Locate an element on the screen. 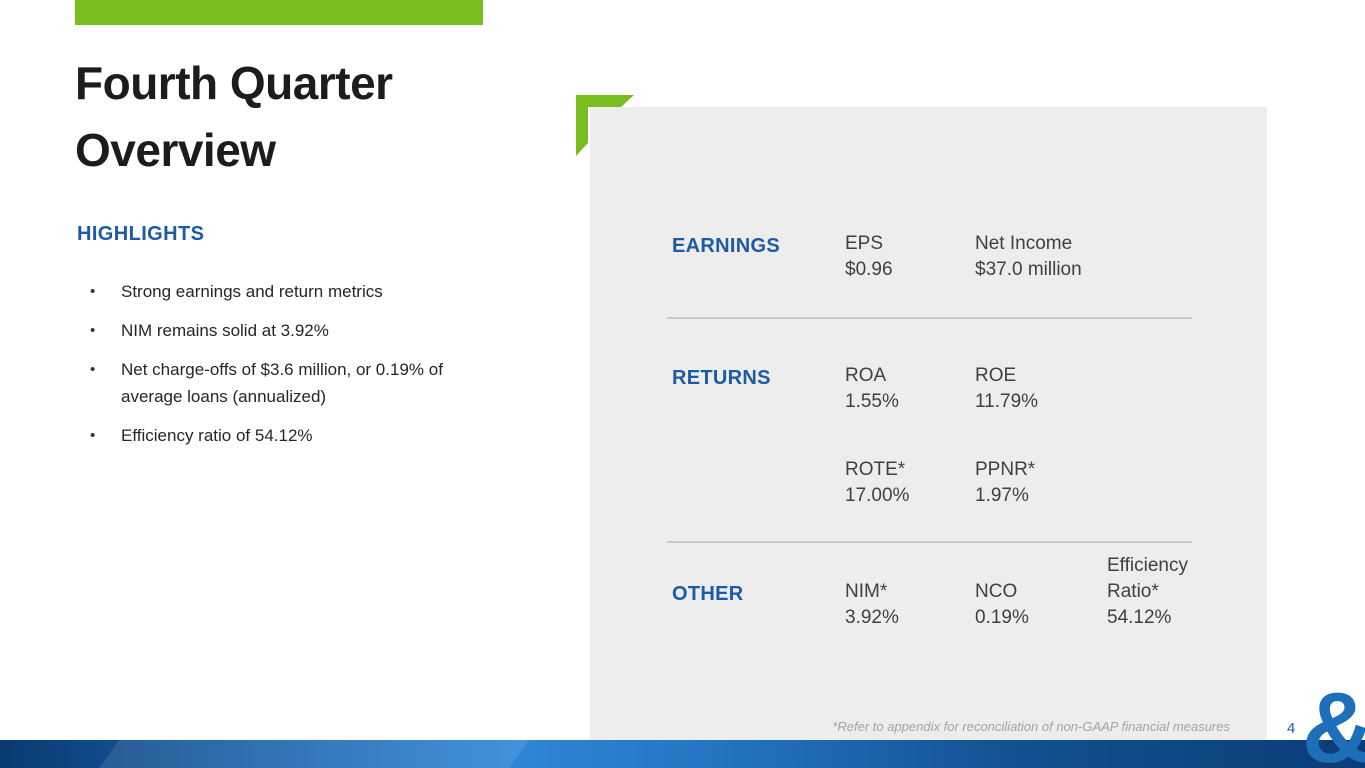  list-item: • Efficiency ratio of 54.12% is located at coordinates (310, 435).